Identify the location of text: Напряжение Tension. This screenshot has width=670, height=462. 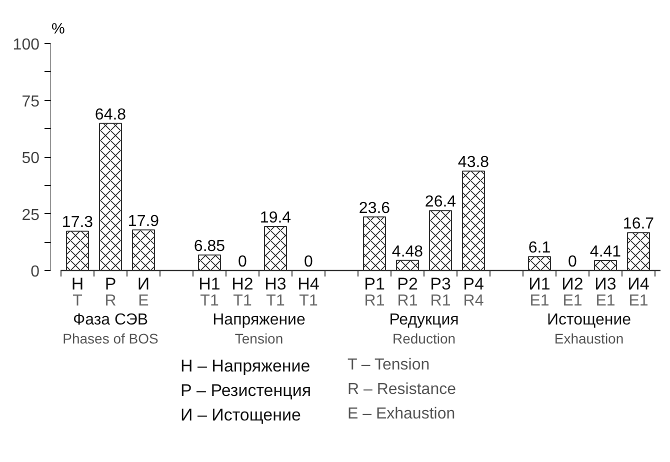
(259, 329).